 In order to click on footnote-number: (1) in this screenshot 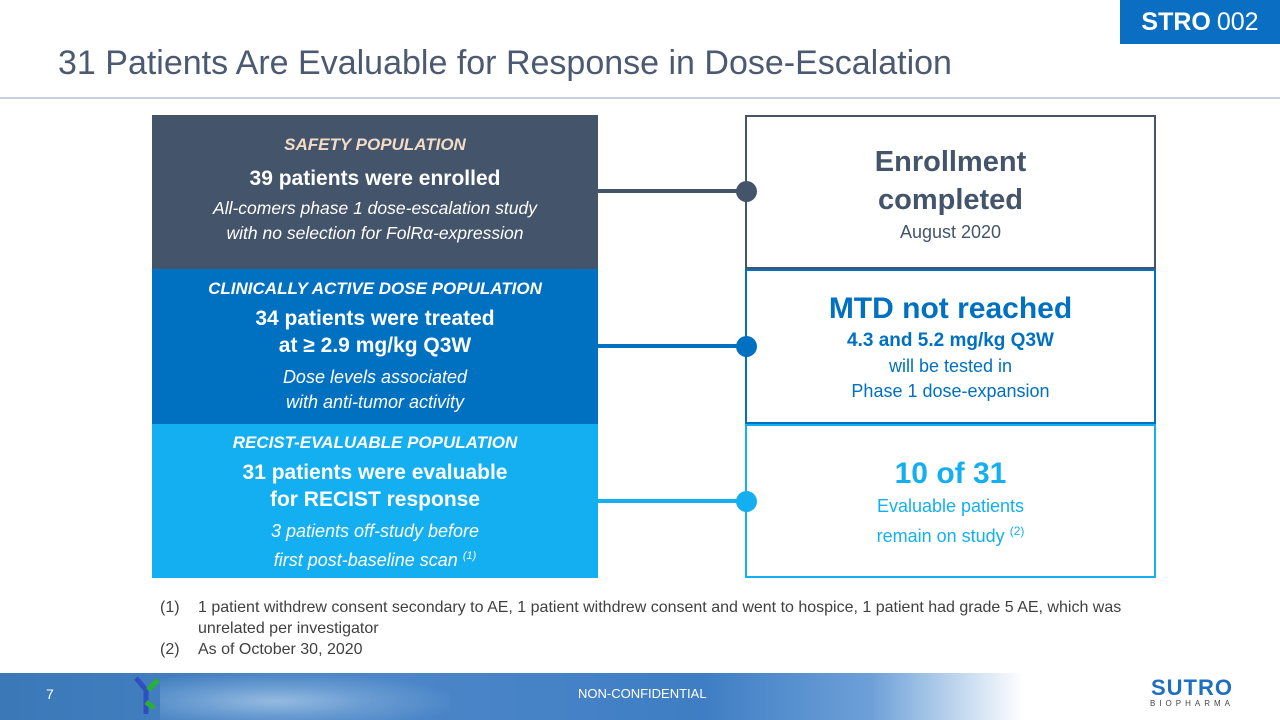, I will do `click(170, 607)`.